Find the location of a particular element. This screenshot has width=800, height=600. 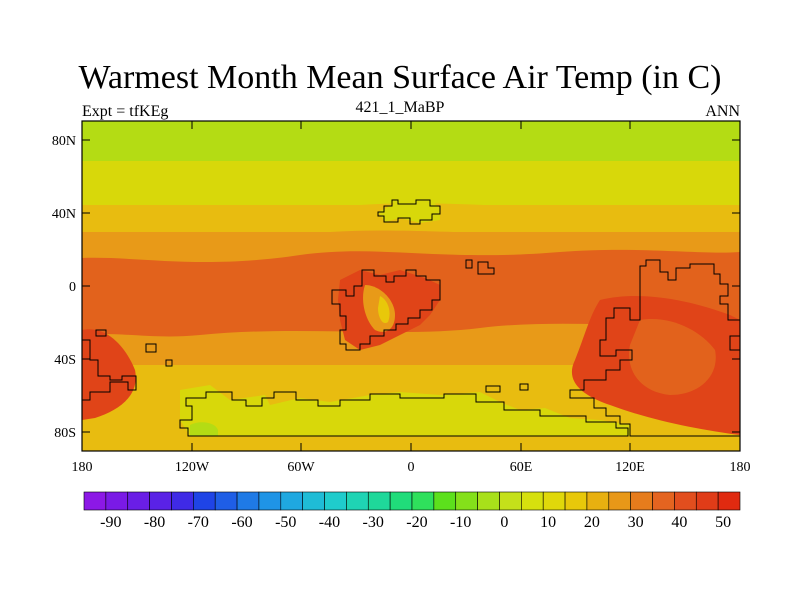

lat-tick-label: 40N is located at coordinates (64, 214).